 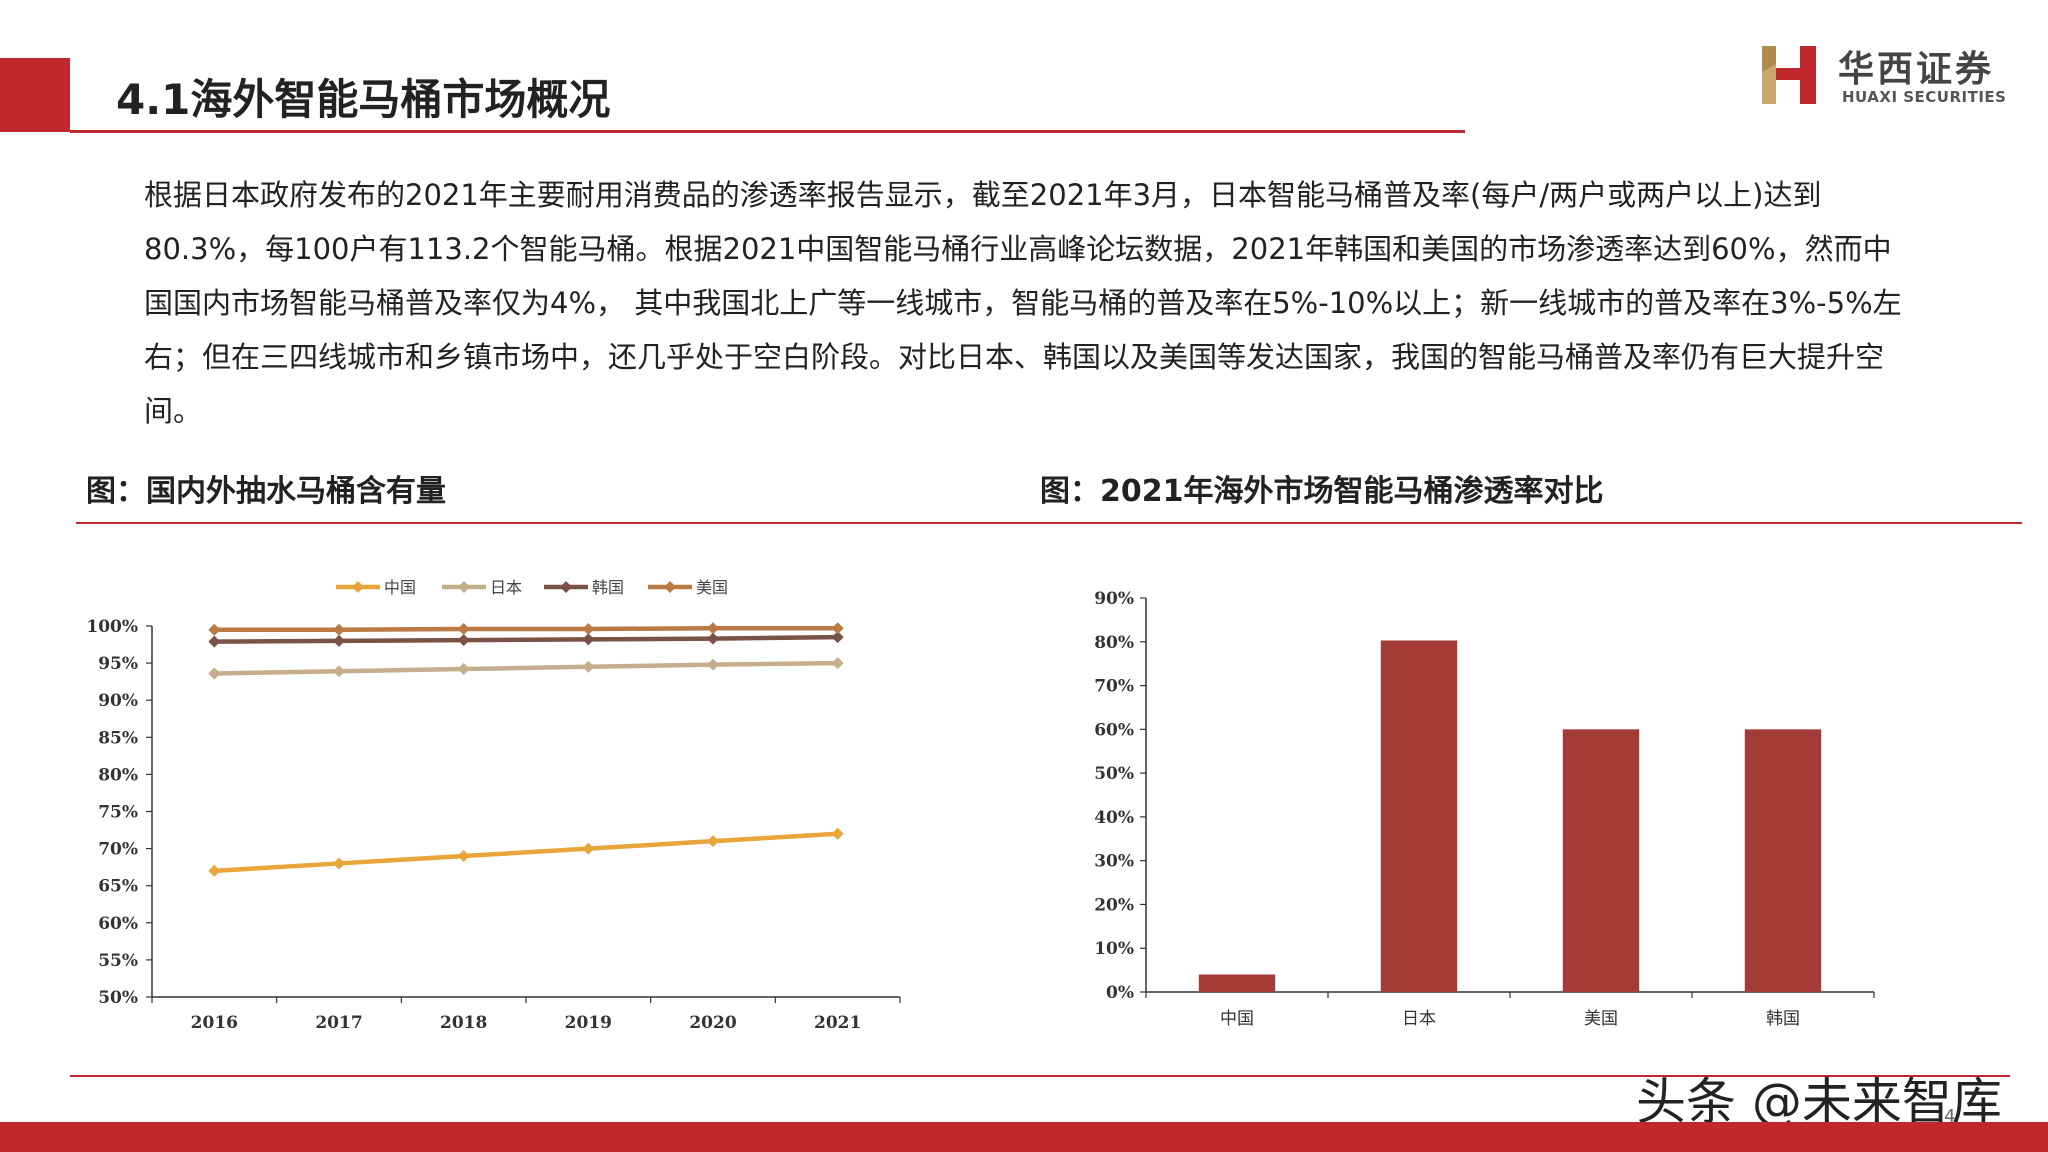 I want to click on right-chart-title: 图：2021年海外市场智能马桶渗透率对比, so click(x=1322, y=491).